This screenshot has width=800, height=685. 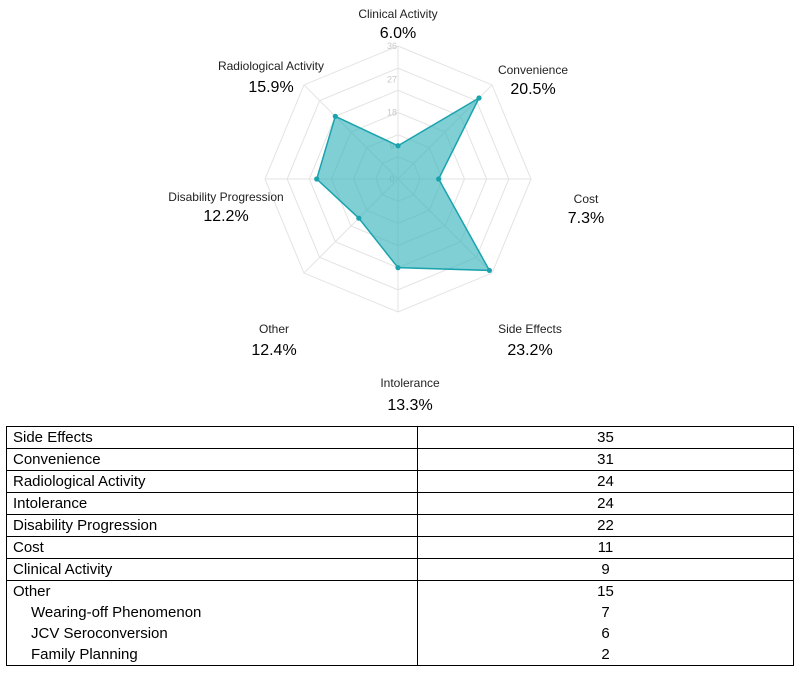 I want to click on table-row: Cost 11, so click(x=400, y=547).